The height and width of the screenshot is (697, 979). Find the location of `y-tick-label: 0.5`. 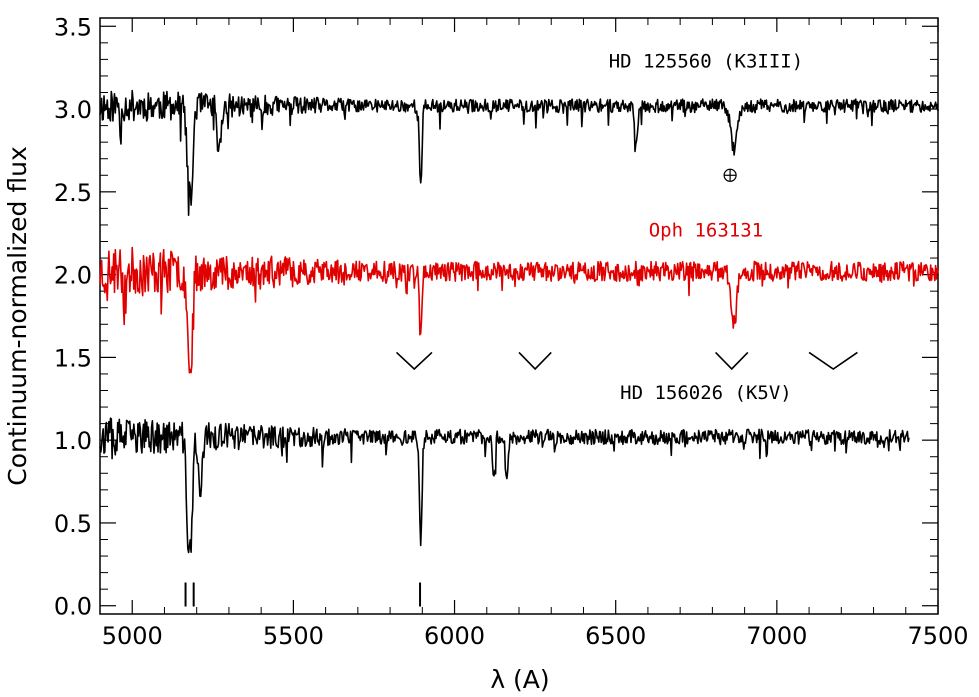

y-tick-label: 0.5 is located at coordinates (73, 524).